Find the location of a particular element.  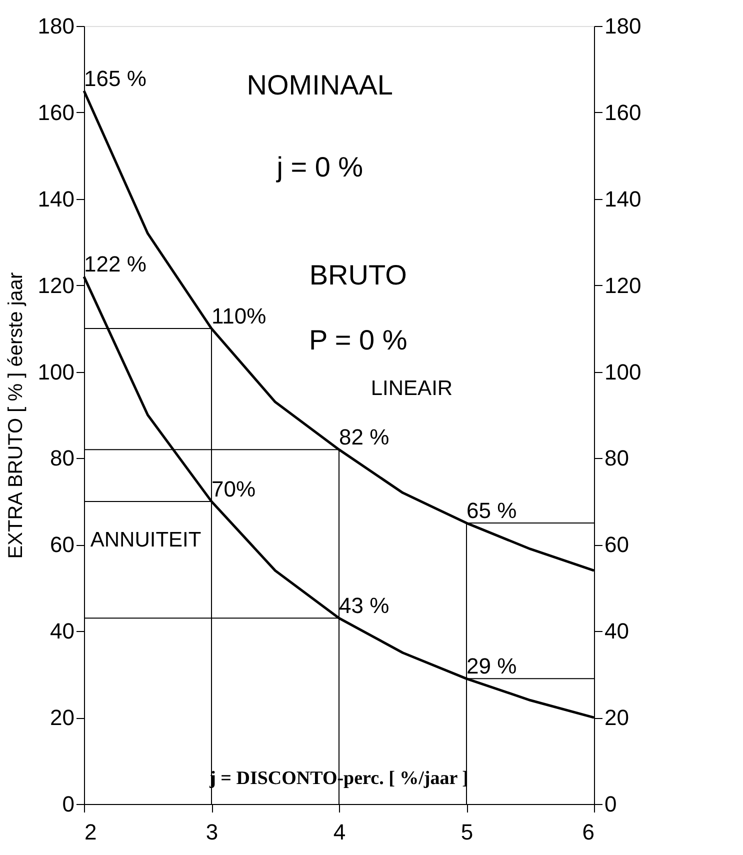

annotation: 165 % is located at coordinates (115, 78).